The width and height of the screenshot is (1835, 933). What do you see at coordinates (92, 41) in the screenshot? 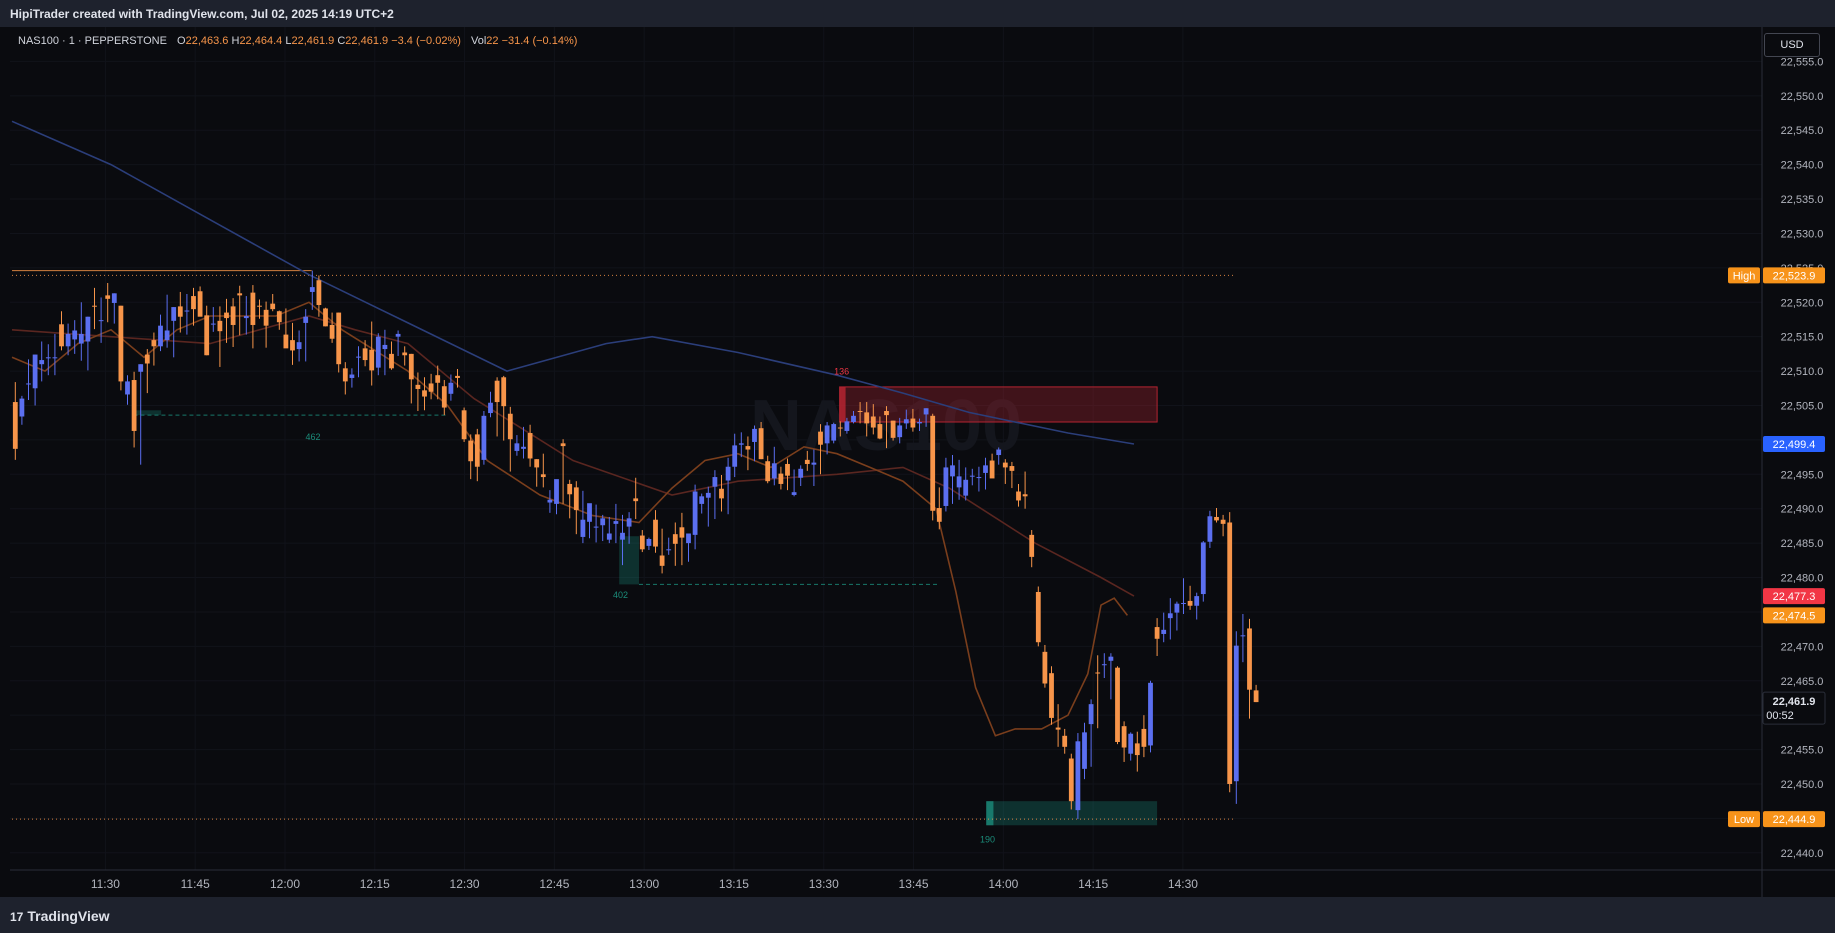
I see `symbol-label: NAS100 · 1 · PEPPERSTONE` at bounding box center [92, 41].